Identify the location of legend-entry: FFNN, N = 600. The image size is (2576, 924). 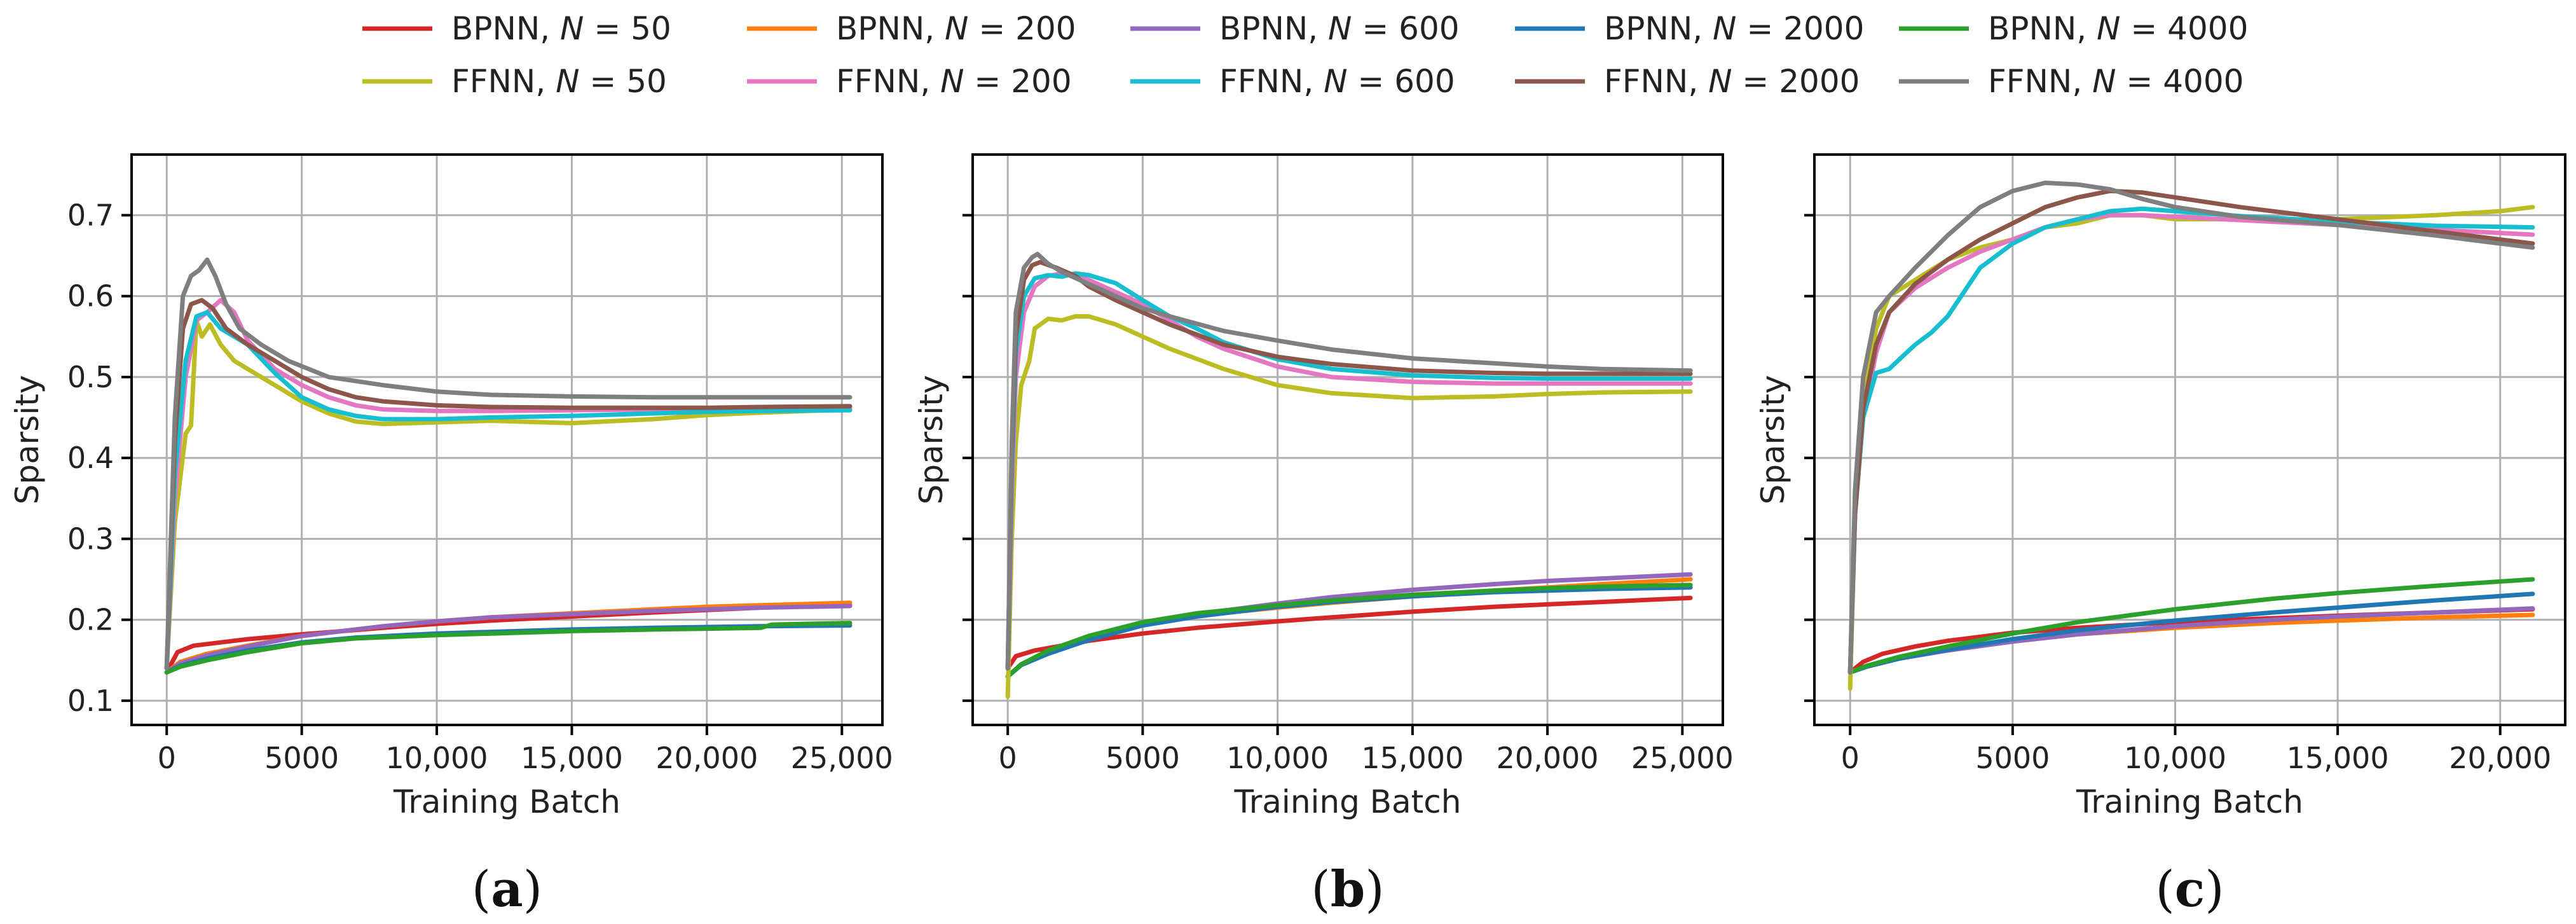
(1292, 82).